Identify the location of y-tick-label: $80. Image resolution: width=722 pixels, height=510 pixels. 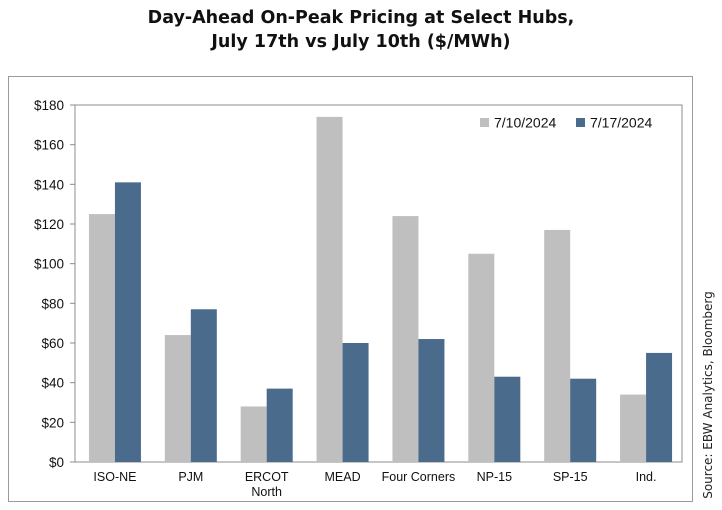
(52, 303).